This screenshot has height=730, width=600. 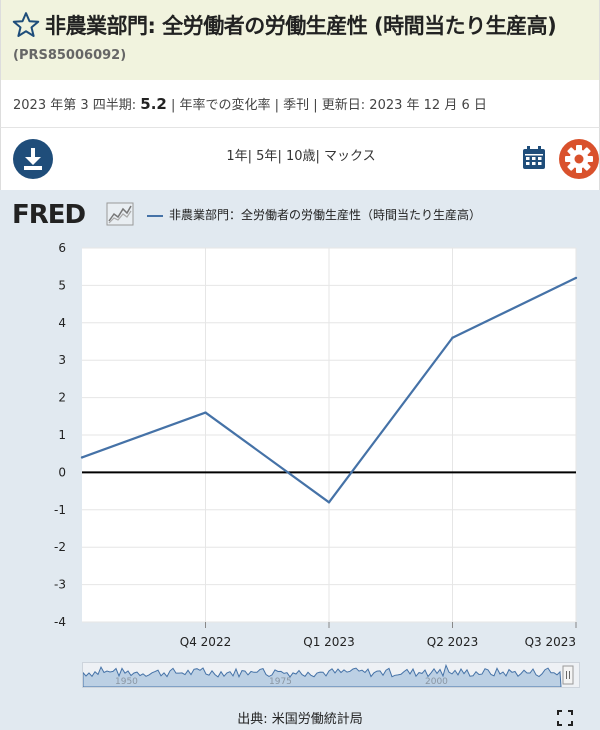 What do you see at coordinates (550, 642) in the screenshot?
I see `x-tick-label: Q3 2023` at bounding box center [550, 642].